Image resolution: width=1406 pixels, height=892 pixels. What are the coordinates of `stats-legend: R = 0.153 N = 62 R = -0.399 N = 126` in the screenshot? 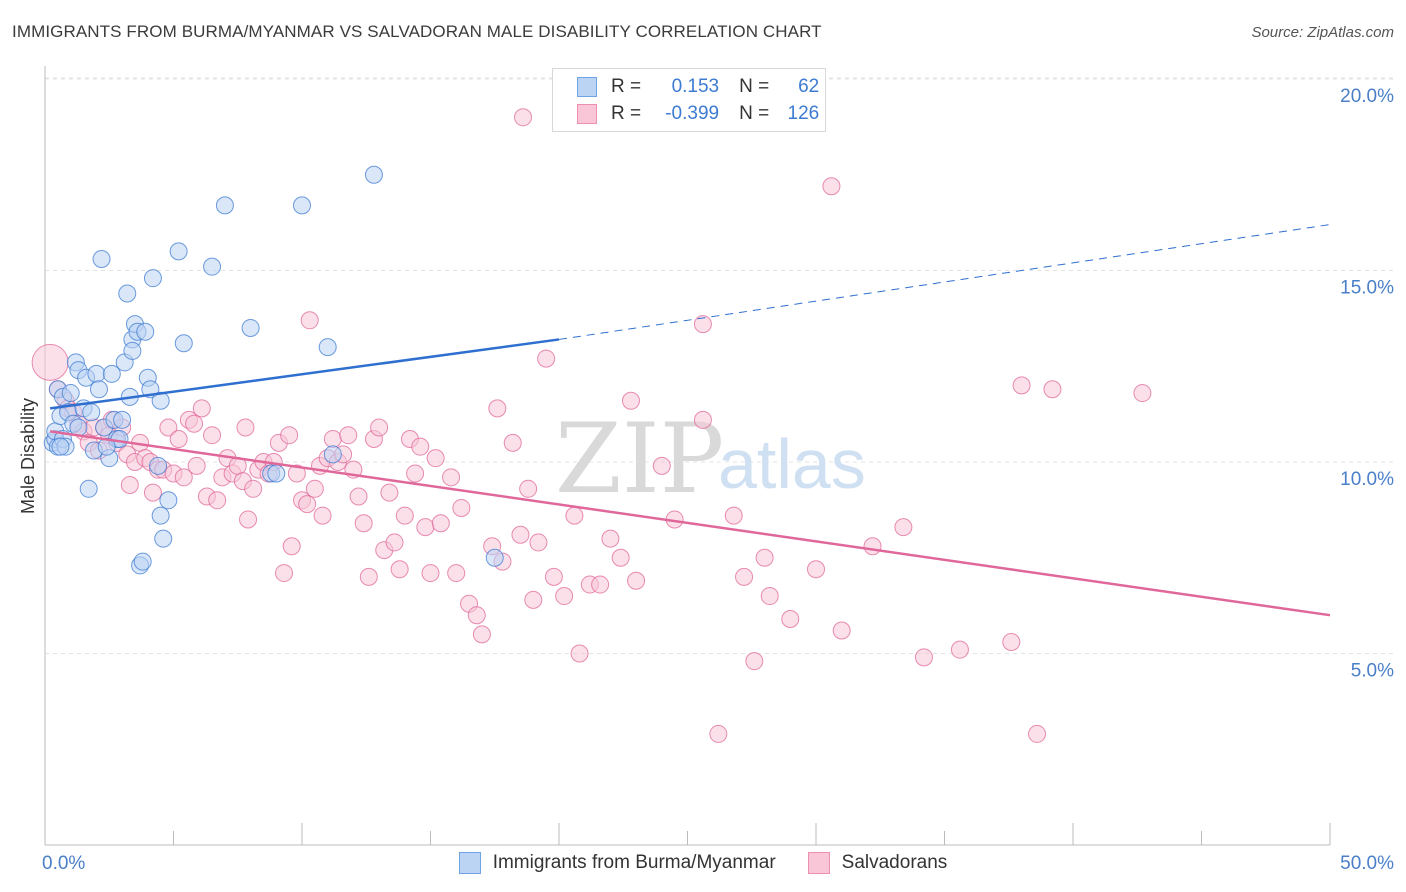 It's located at (689, 100).